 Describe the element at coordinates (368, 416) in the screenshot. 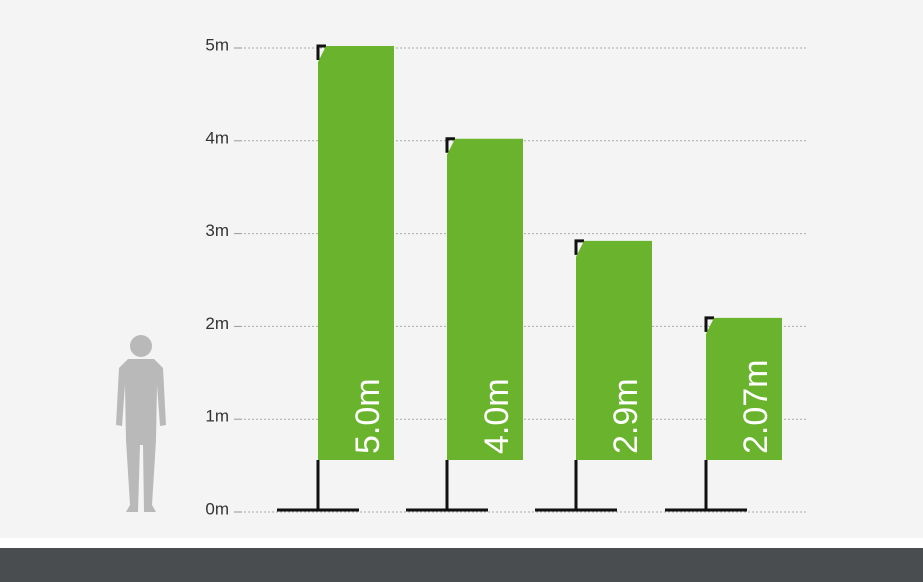

I see `value-label: 5.0m` at that location.